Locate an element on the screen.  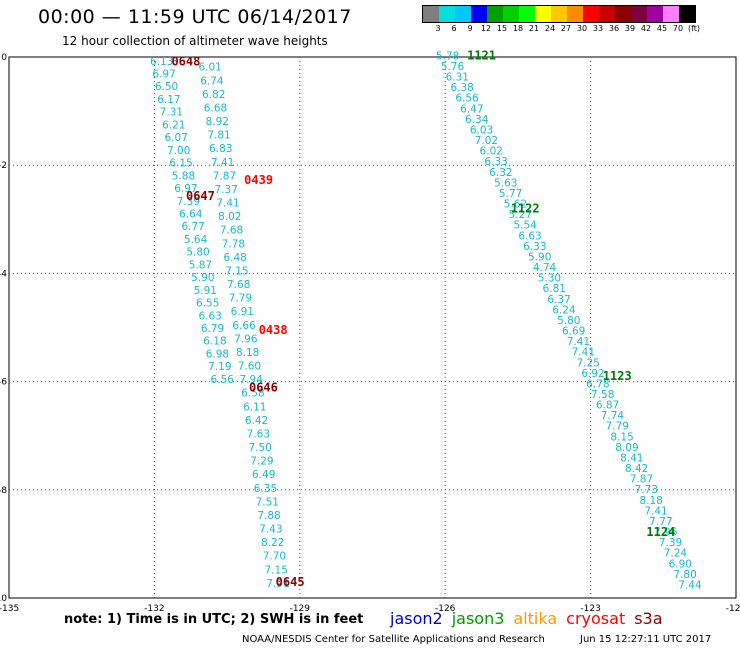
wave-height-value: 6.17 is located at coordinates (168, 100).